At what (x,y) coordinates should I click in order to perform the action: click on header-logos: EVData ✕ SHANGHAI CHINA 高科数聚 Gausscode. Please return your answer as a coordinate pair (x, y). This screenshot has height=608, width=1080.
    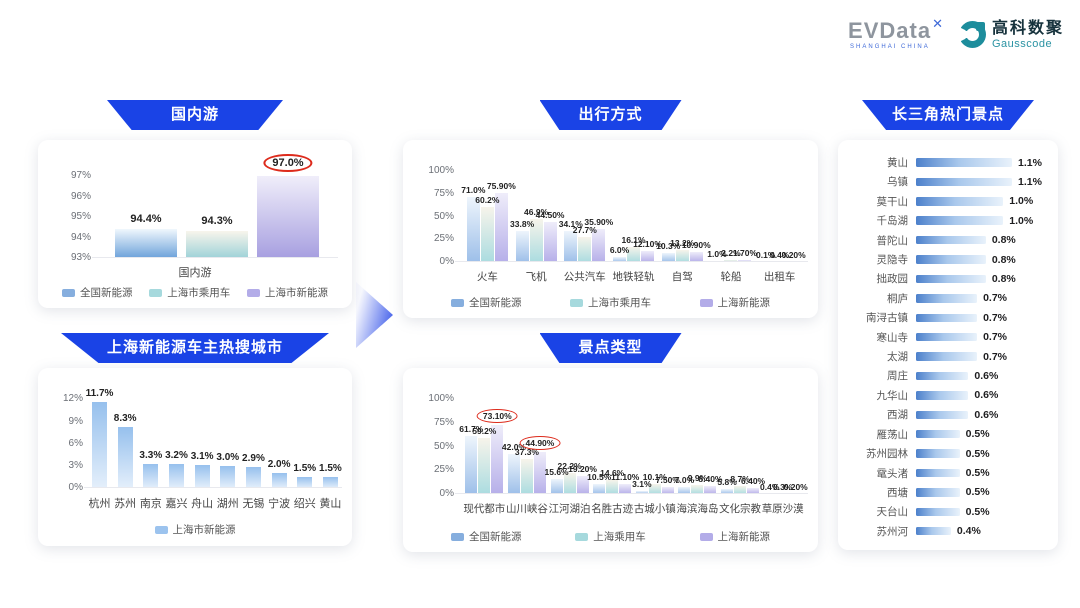
    Looking at the image, I should click on (956, 33).